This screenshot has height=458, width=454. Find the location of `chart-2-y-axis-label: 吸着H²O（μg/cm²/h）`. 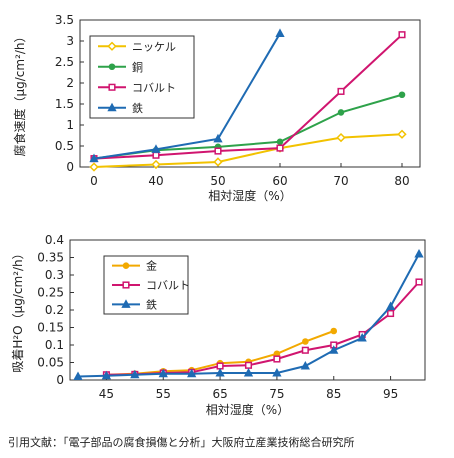

chart-2-y-axis-label: 吸着H²O（μg/cm²/h） is located at coordinates (17, 309).